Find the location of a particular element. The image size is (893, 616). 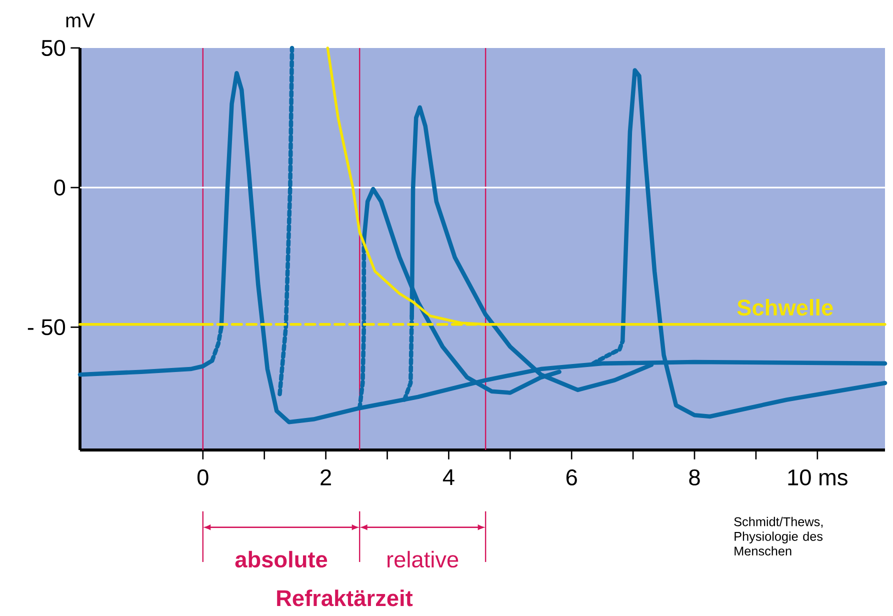

x-tick-label: 4 is located at coordinates (448, 477).